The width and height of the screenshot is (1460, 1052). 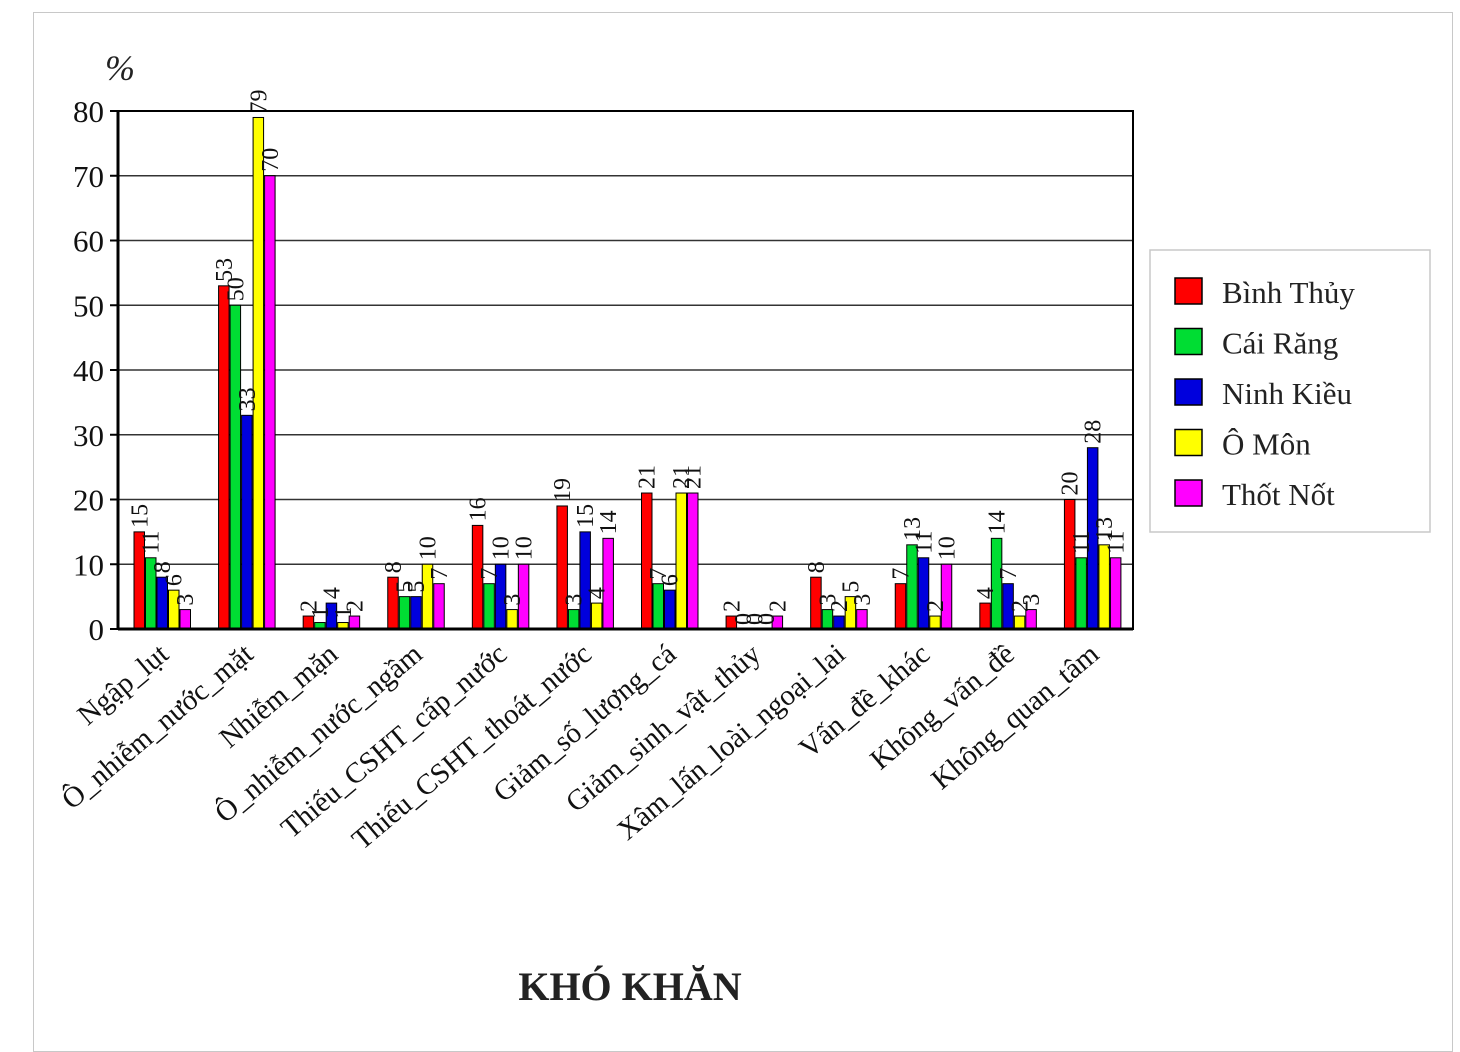 What do you see at coordinates (88, 241) in the screenshot?
I see `y-tick-label: 60` at bounding box center [88, 241].